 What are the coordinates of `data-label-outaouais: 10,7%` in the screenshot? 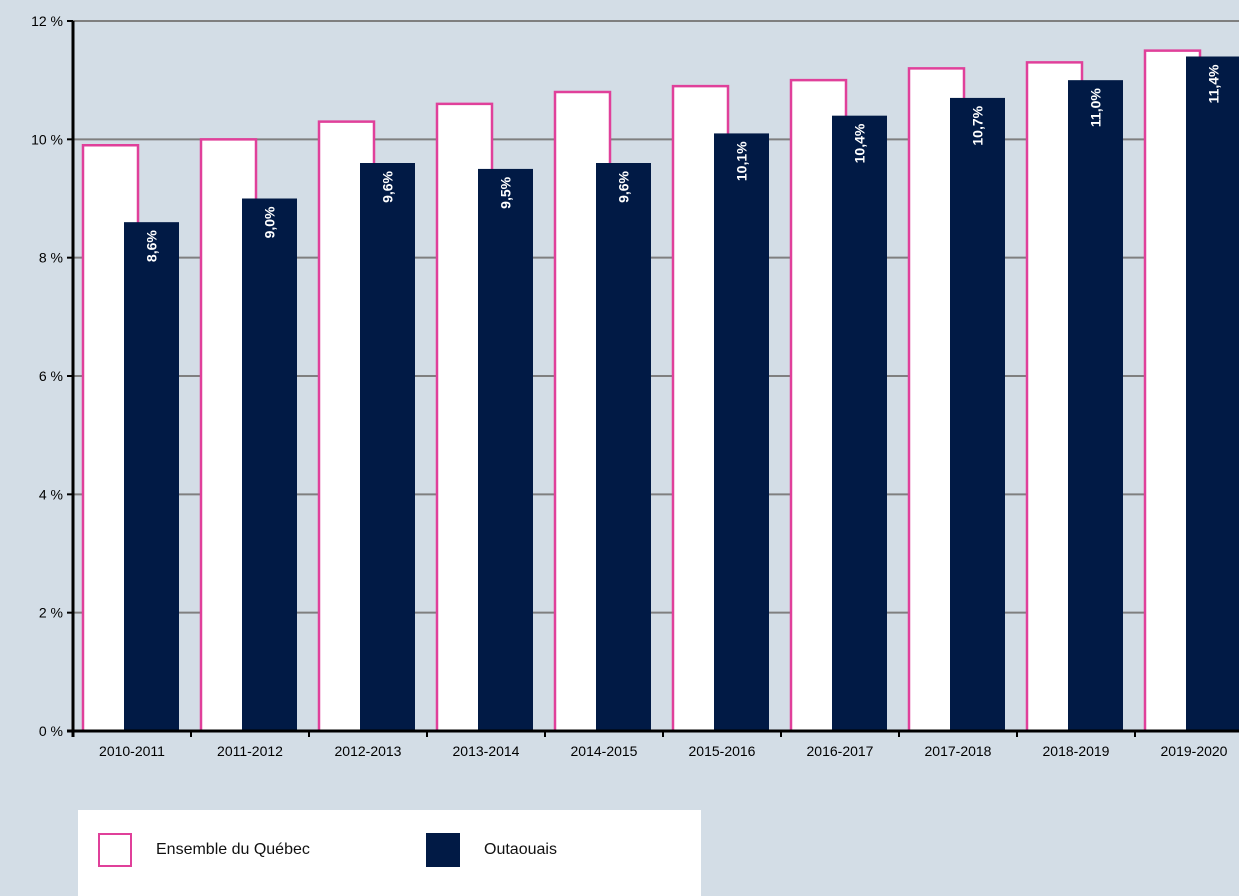 It's located at (978, 125).